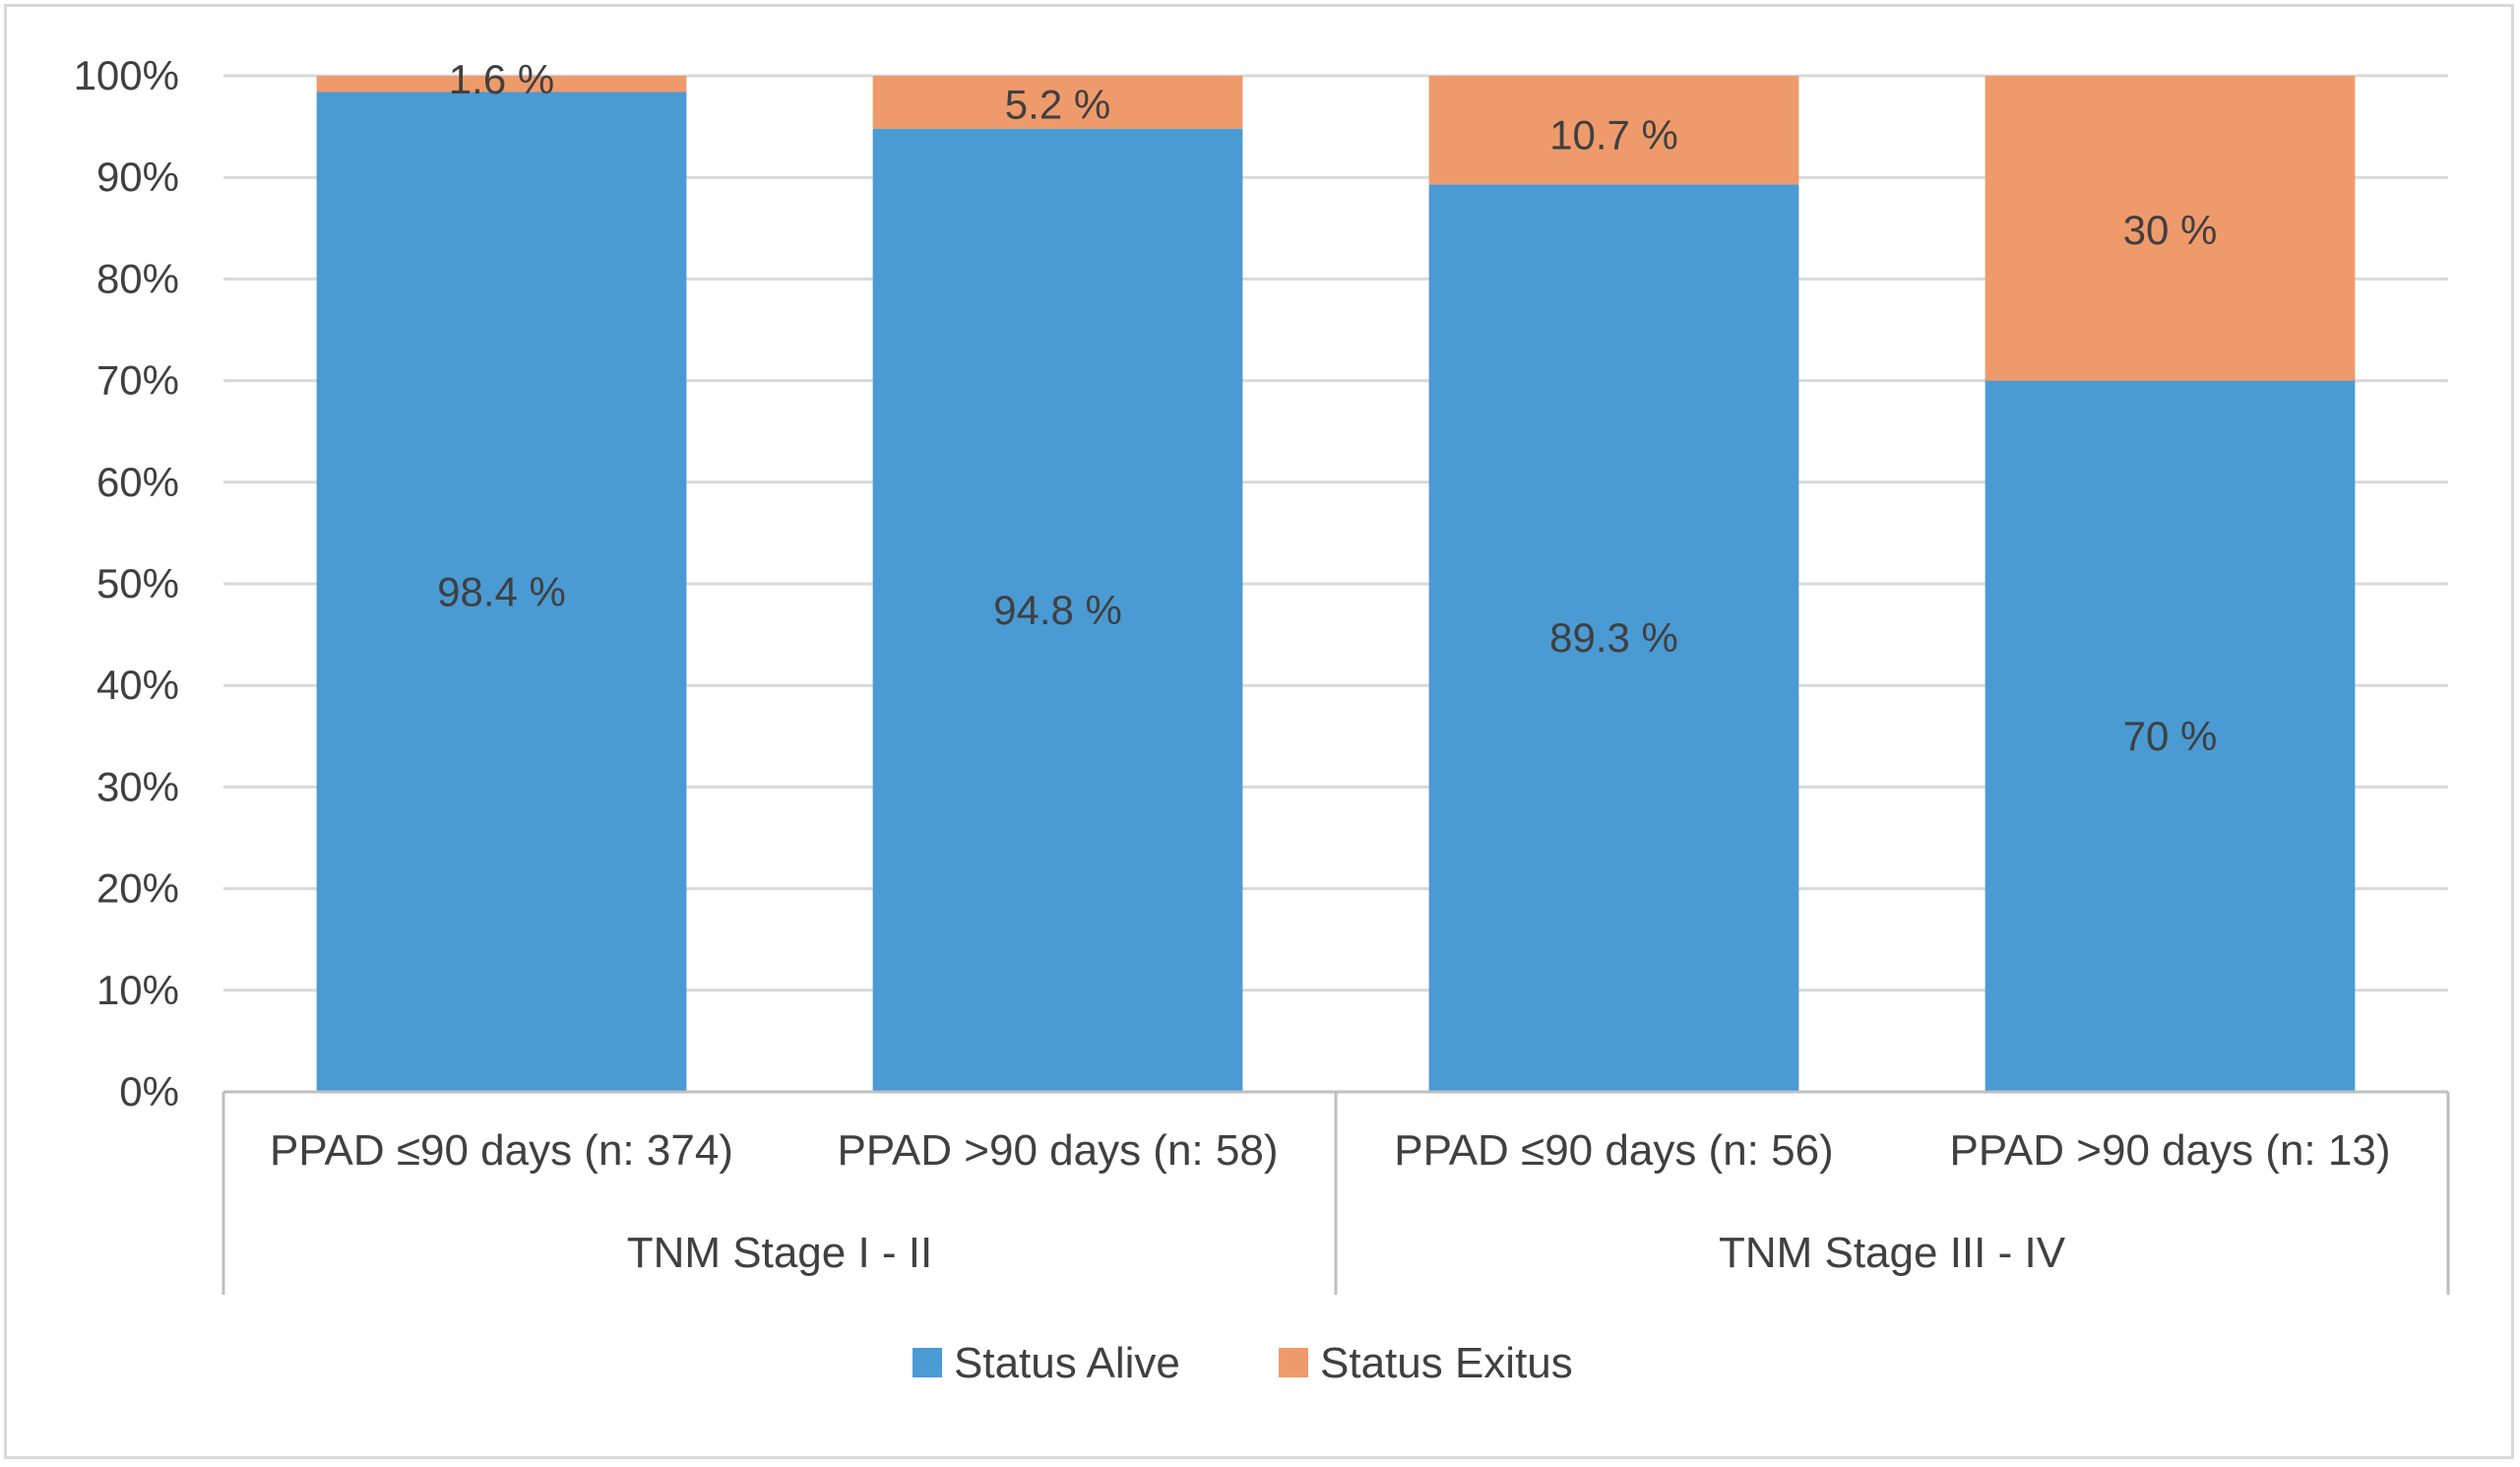  What do you see at coordinates (1613, 1150) in the screenshot?
I see `category-label: PPAD ≤90 days (n: 56)` at bounding box center [1613, 1150].